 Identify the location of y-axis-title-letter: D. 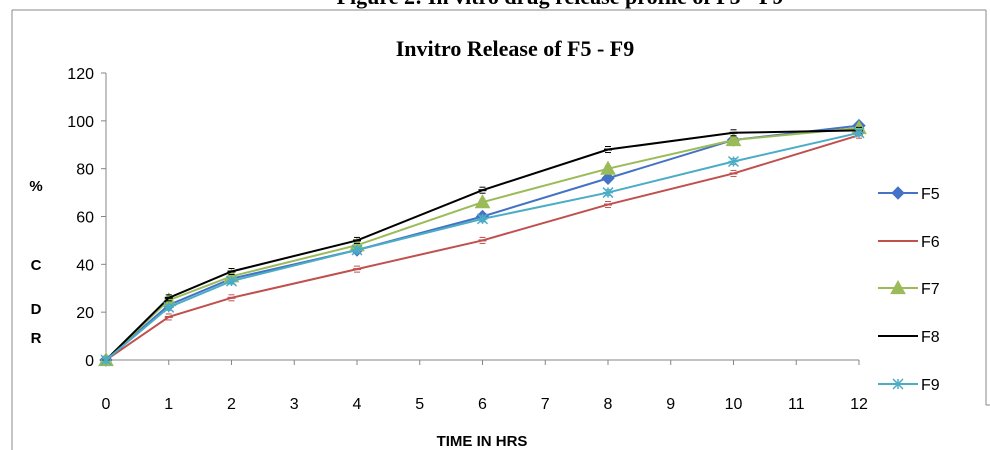
(36, 309).